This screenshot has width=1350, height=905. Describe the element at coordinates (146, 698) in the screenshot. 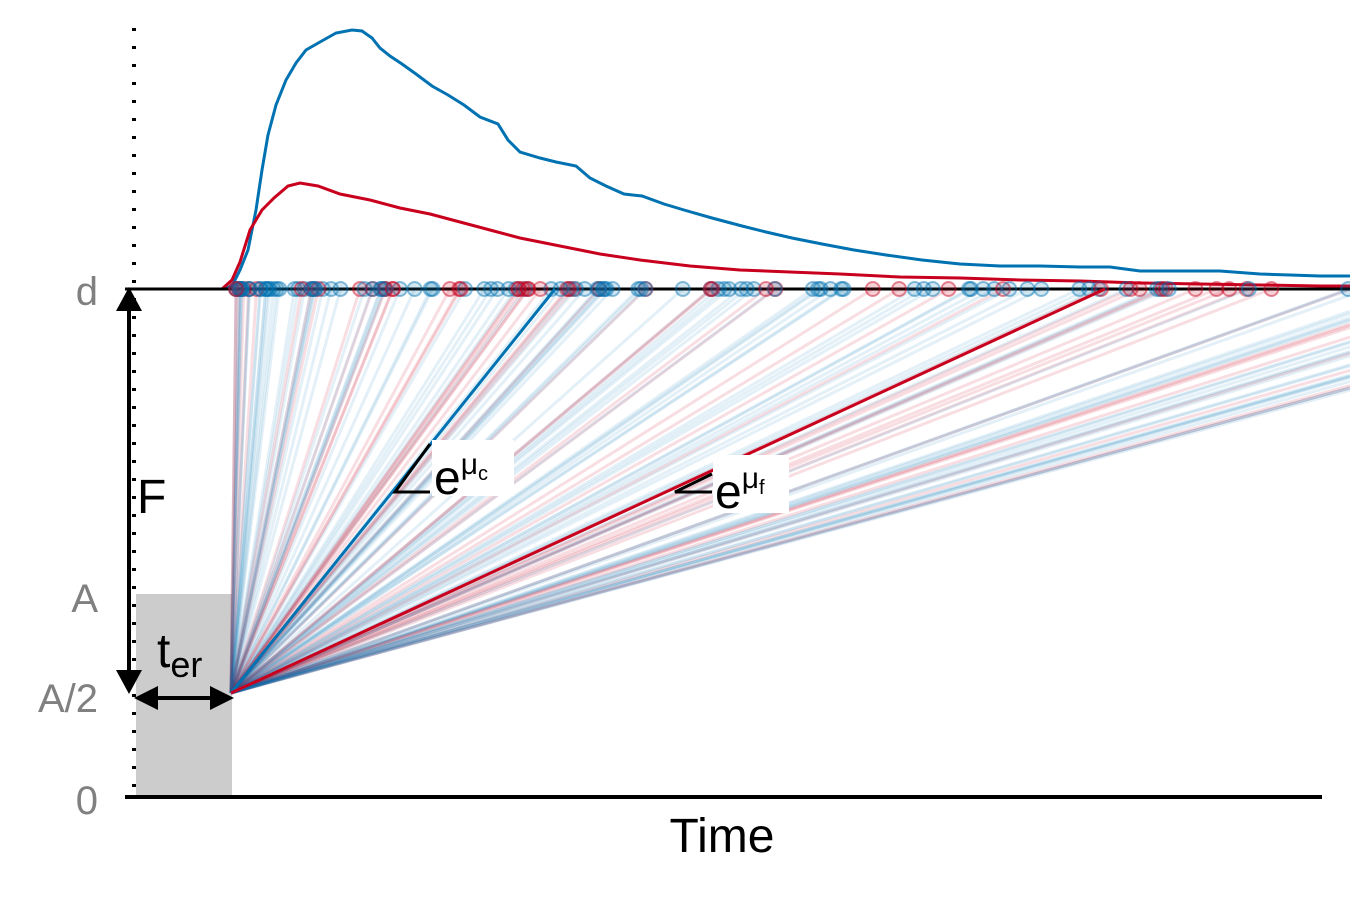

I see `arrowhead-left` at that location.